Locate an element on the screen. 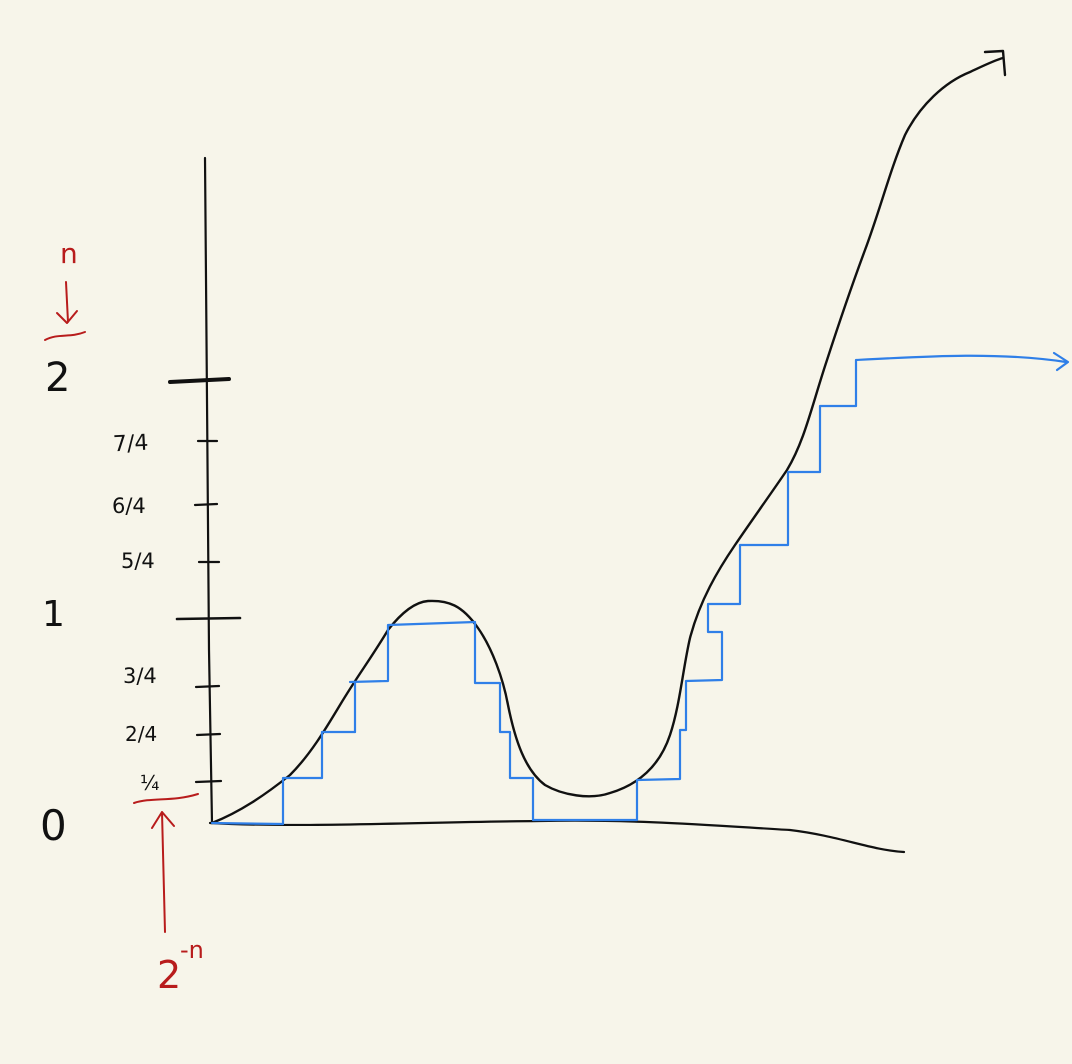 This screenshot has width=1072, height=1064. tick-label-two: 2 is located at coordinates (57, 378).